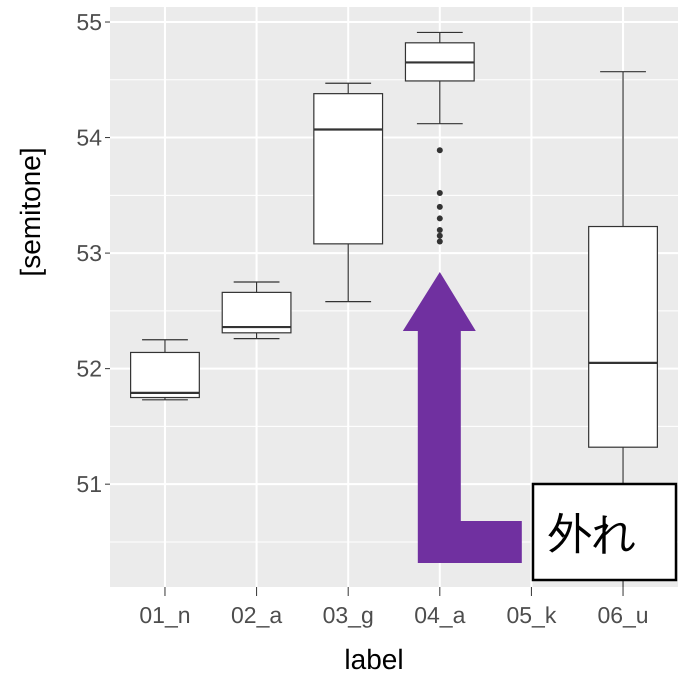 The width and height of the screenshot is (681, 676). What do you see at coordinates (592, 533) in the screenshot?
I see `annotation: 外れ` at bounding box center [592, 533].